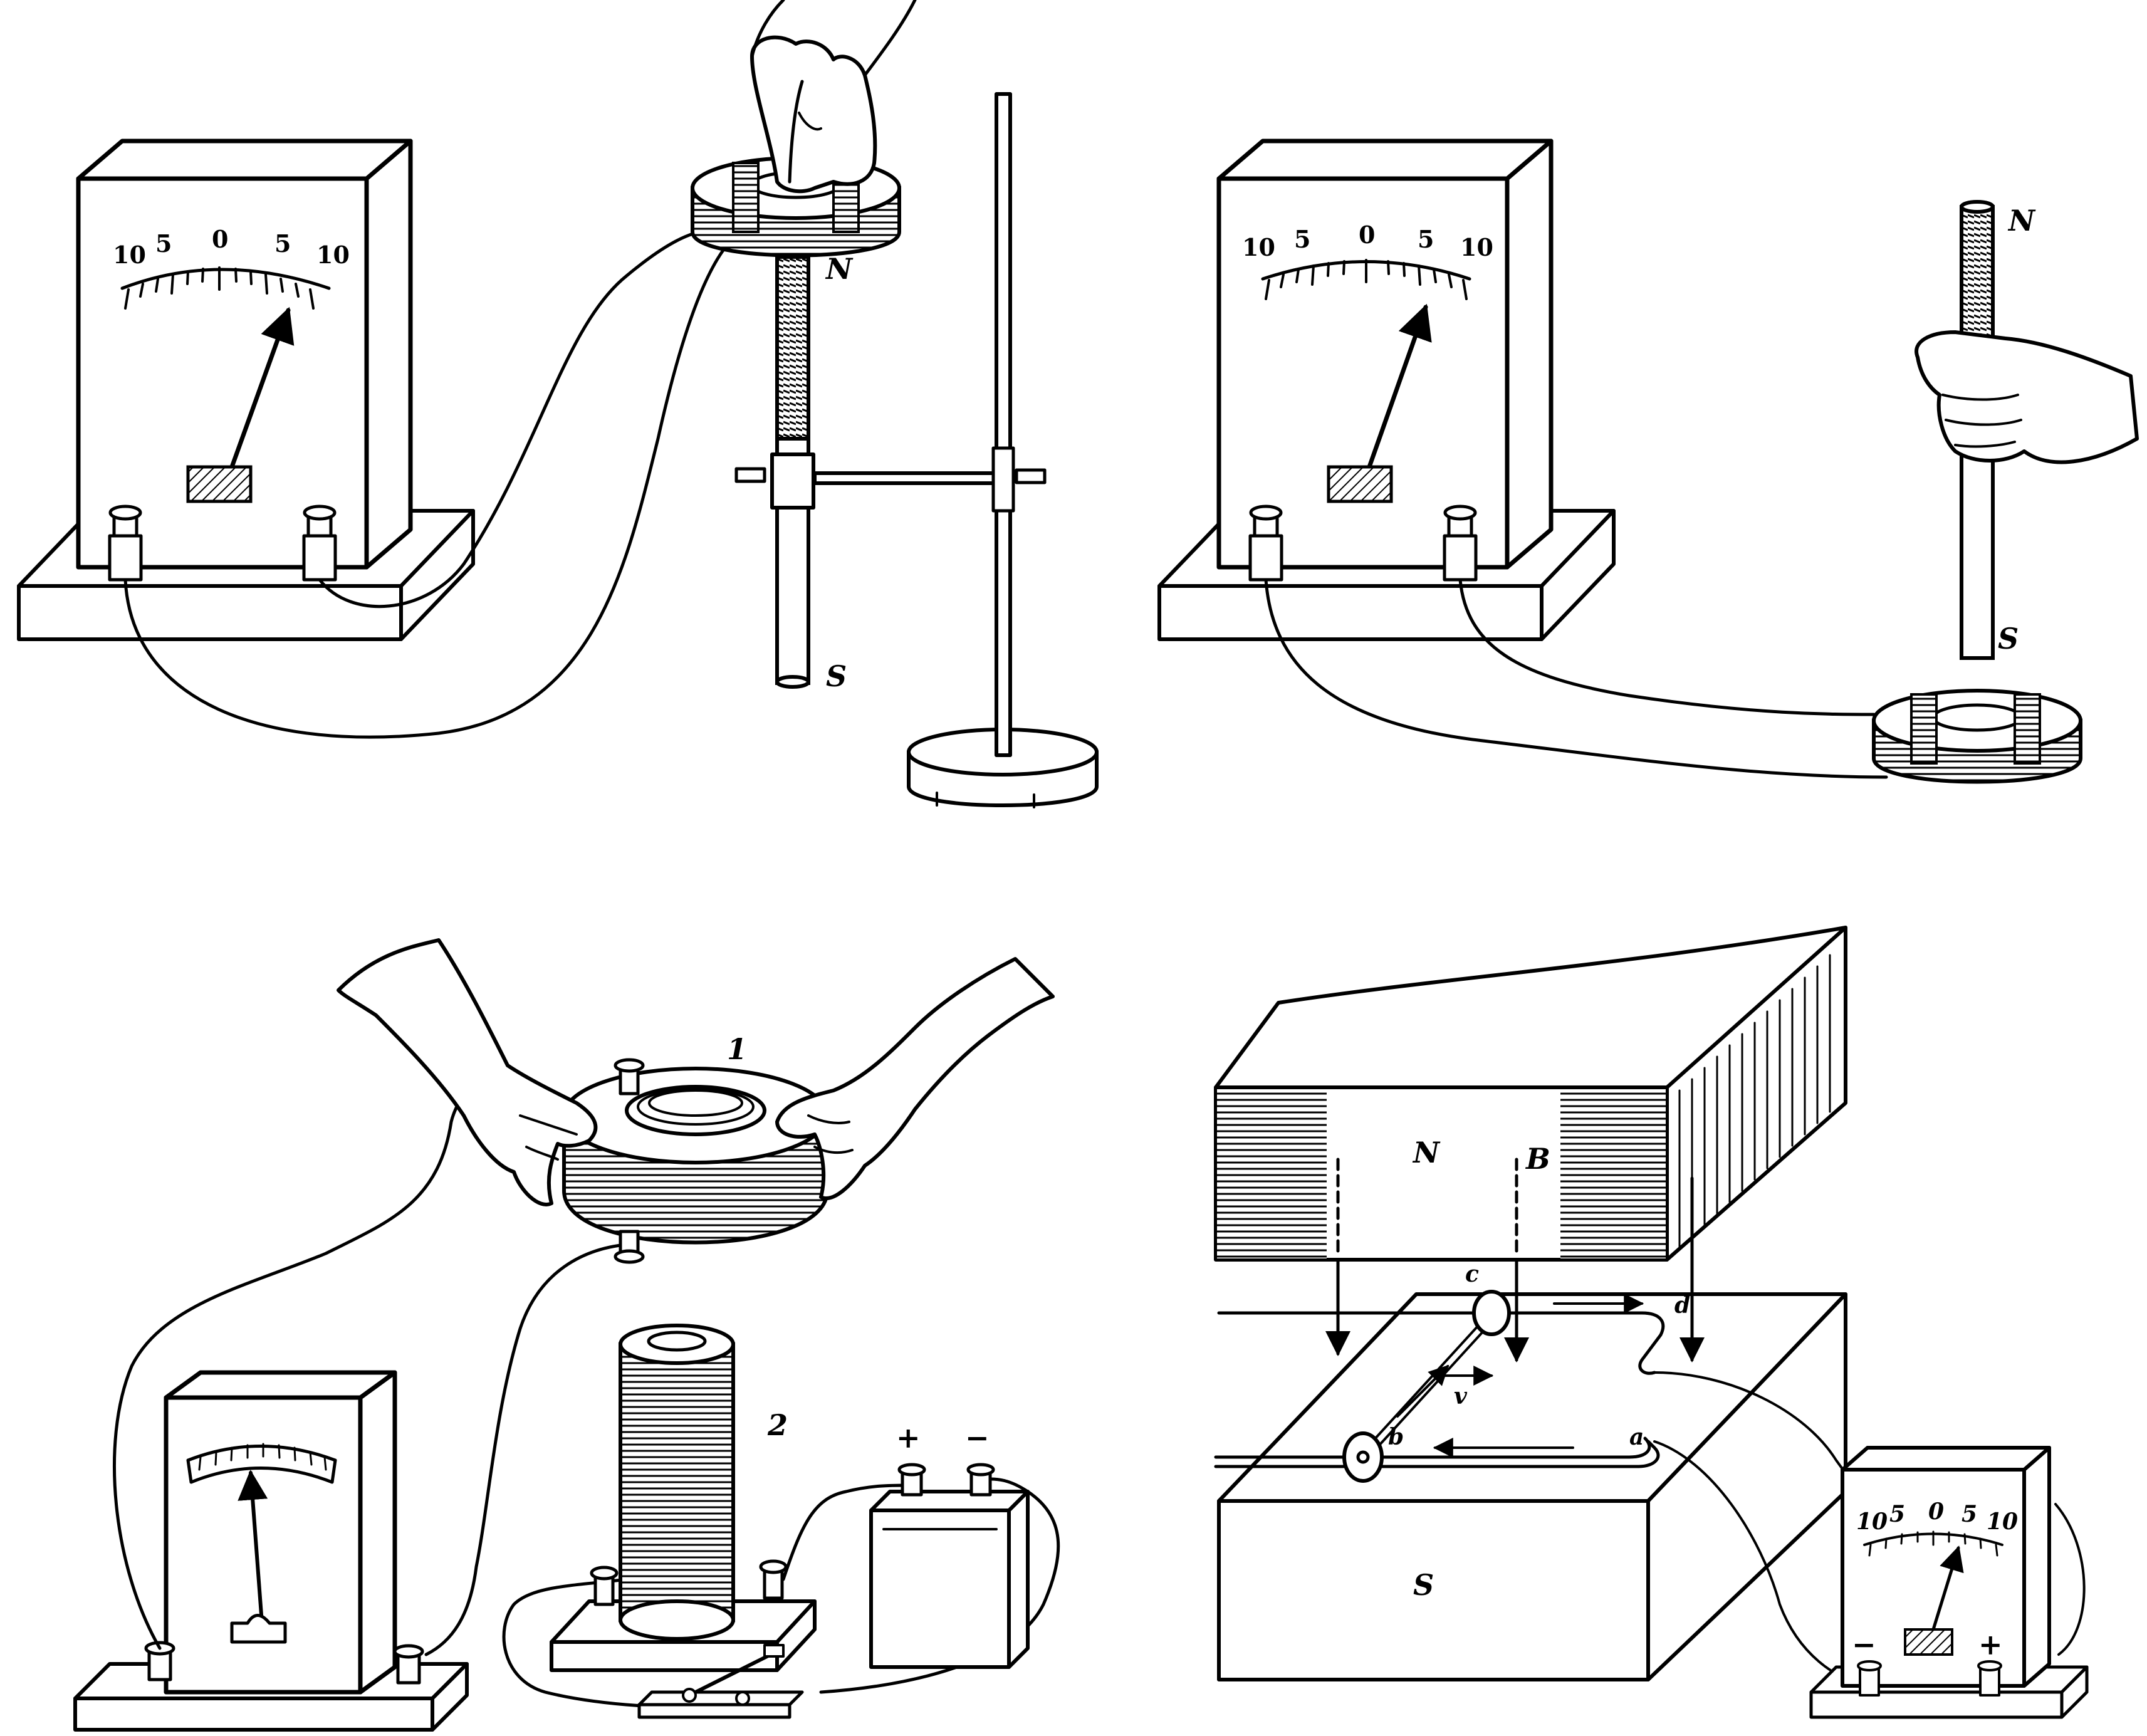  I want to click on galvanometer: 10 5 0 5 10 − +, so click(1949, 1582).